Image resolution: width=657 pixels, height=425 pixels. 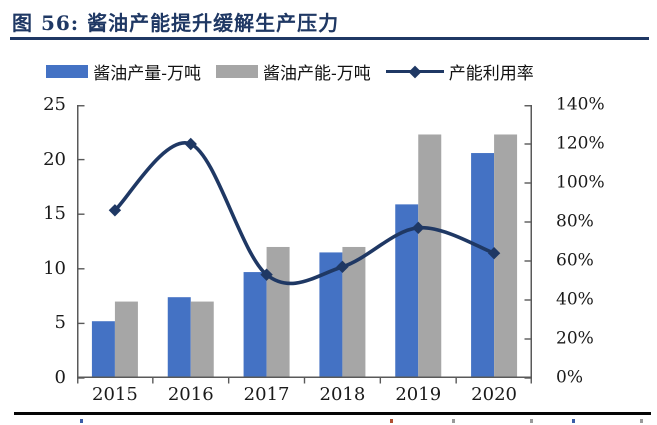 I want to click on legend-label-output: 酱油产量-万吨, so click(x=147, y=74).